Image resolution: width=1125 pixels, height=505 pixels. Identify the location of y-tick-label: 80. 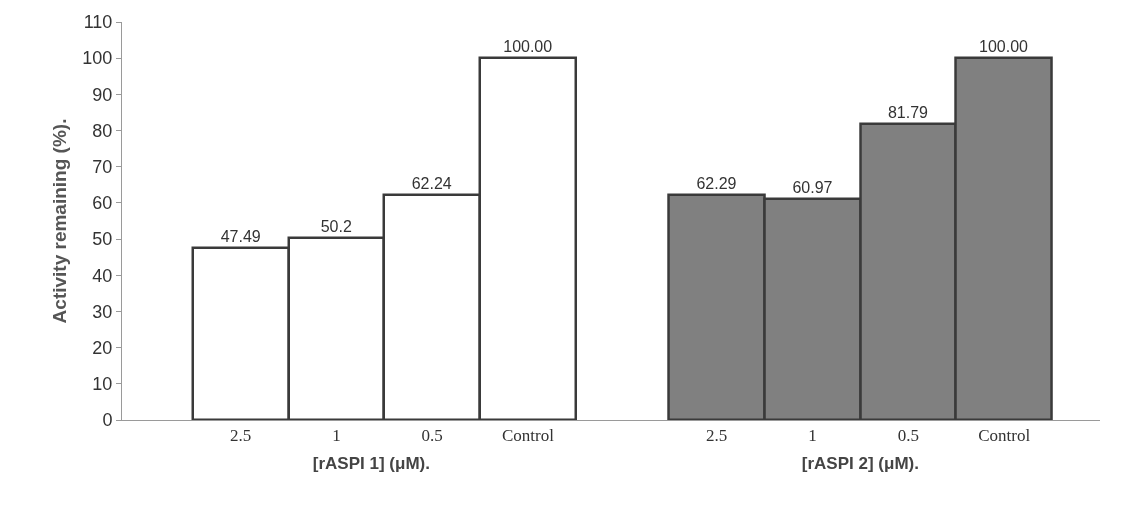
(102, 130).